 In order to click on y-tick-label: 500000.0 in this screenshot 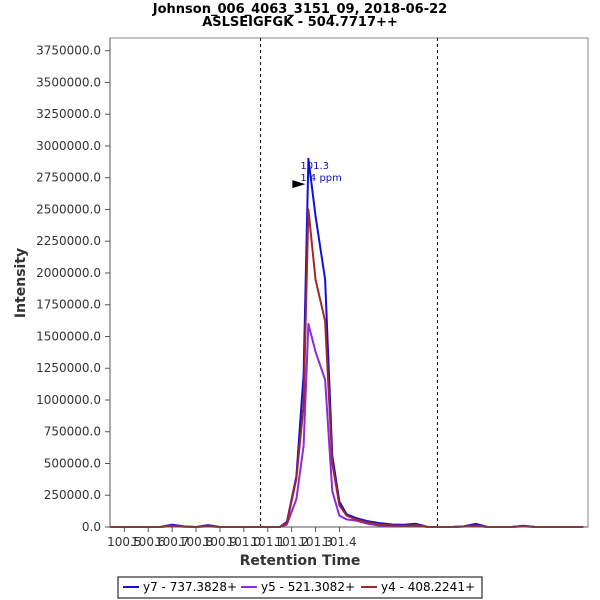, I will do `click(72, 463)`.